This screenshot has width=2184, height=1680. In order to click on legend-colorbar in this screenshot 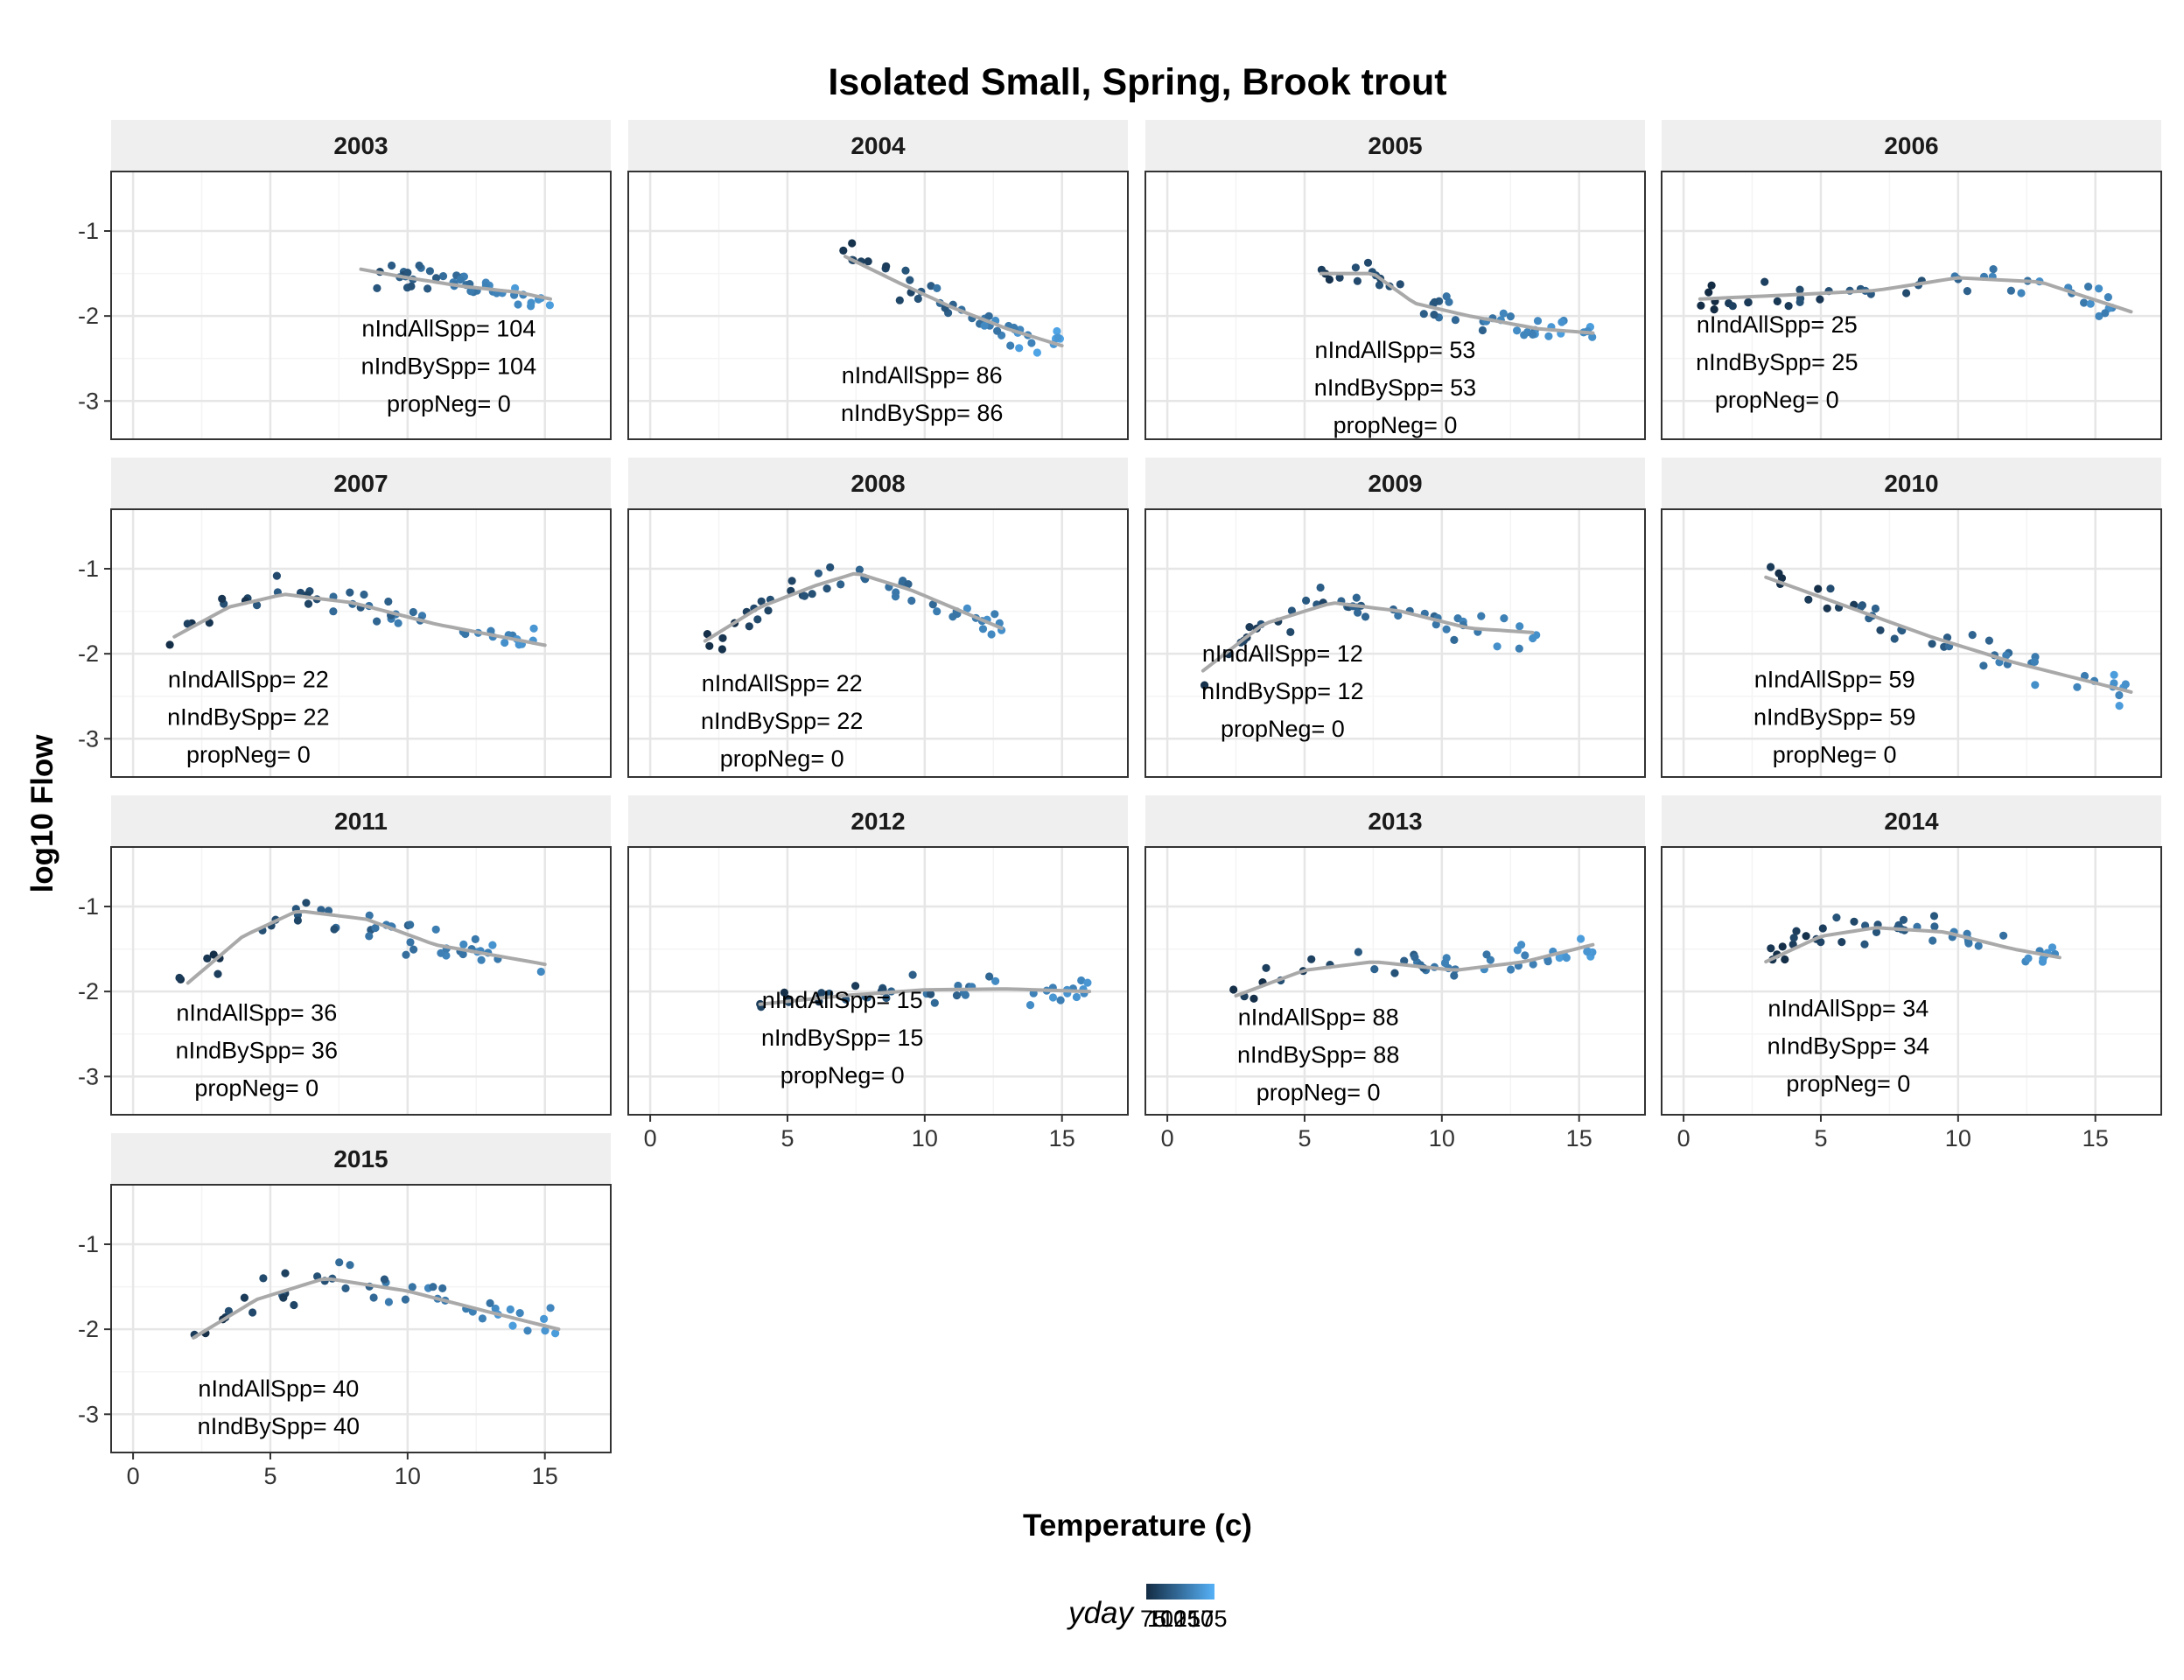, I will do `click(1180, 1592)`.